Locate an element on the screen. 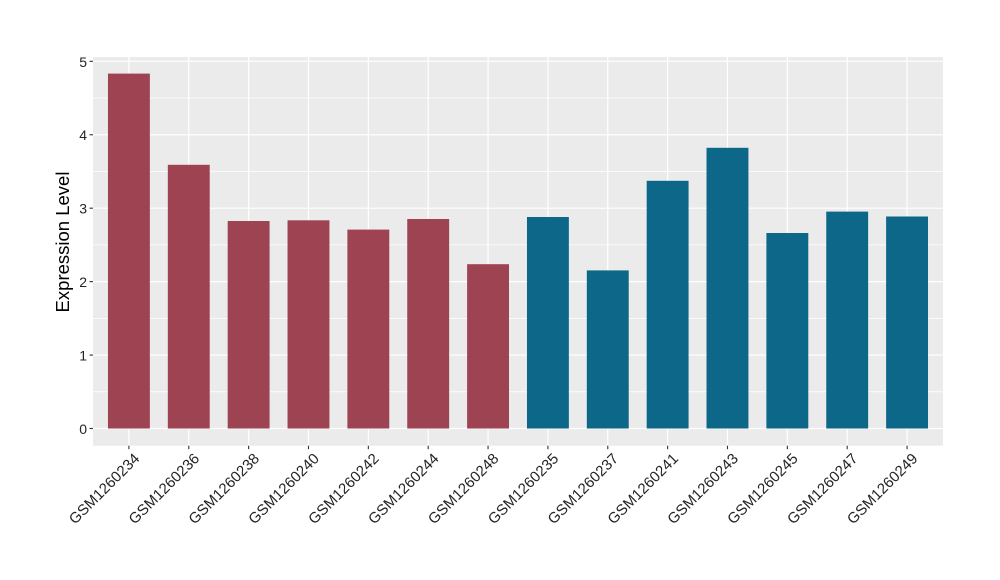 This screenshot has width=1000, height=580. svg-text: 1 is located at coordinates (83, 356).